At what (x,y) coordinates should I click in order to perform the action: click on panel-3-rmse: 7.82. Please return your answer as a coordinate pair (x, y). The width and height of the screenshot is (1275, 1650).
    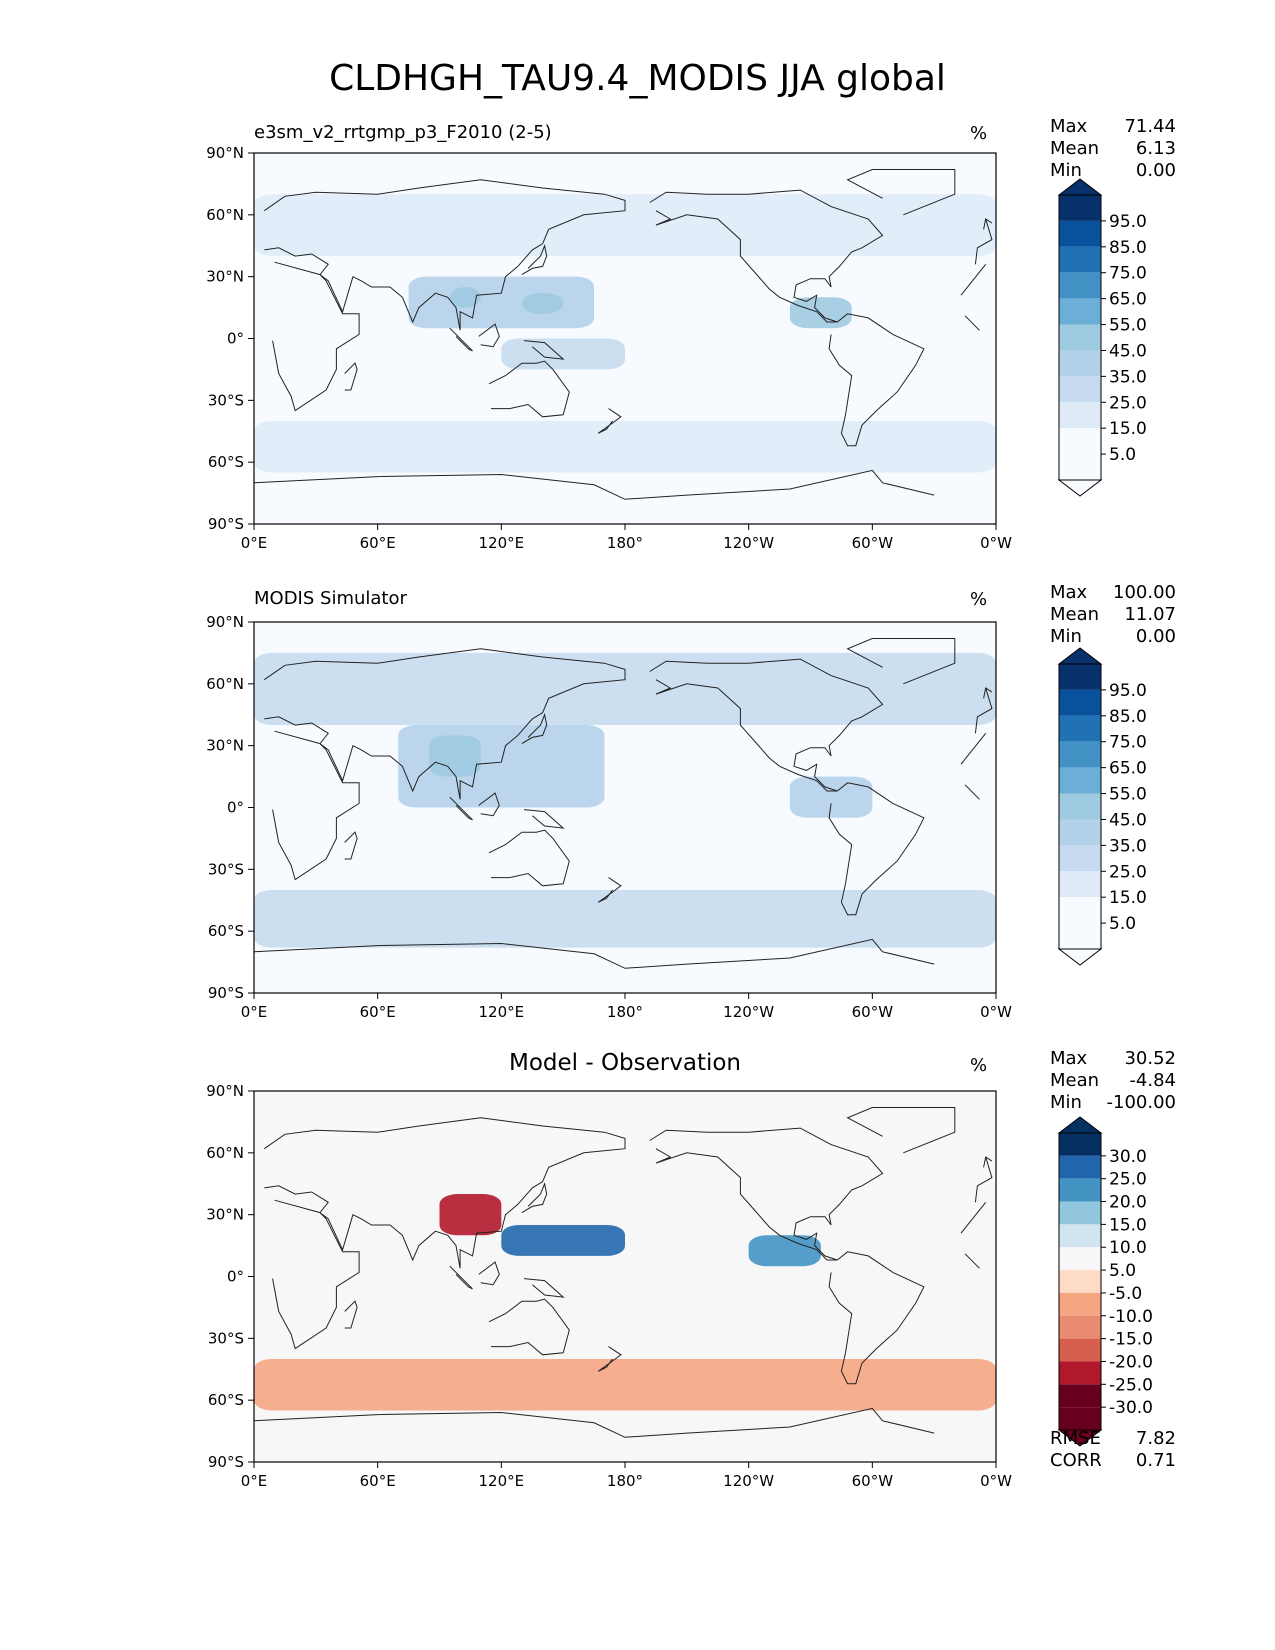
    Looking at the image, I should click on (1155, 1438).